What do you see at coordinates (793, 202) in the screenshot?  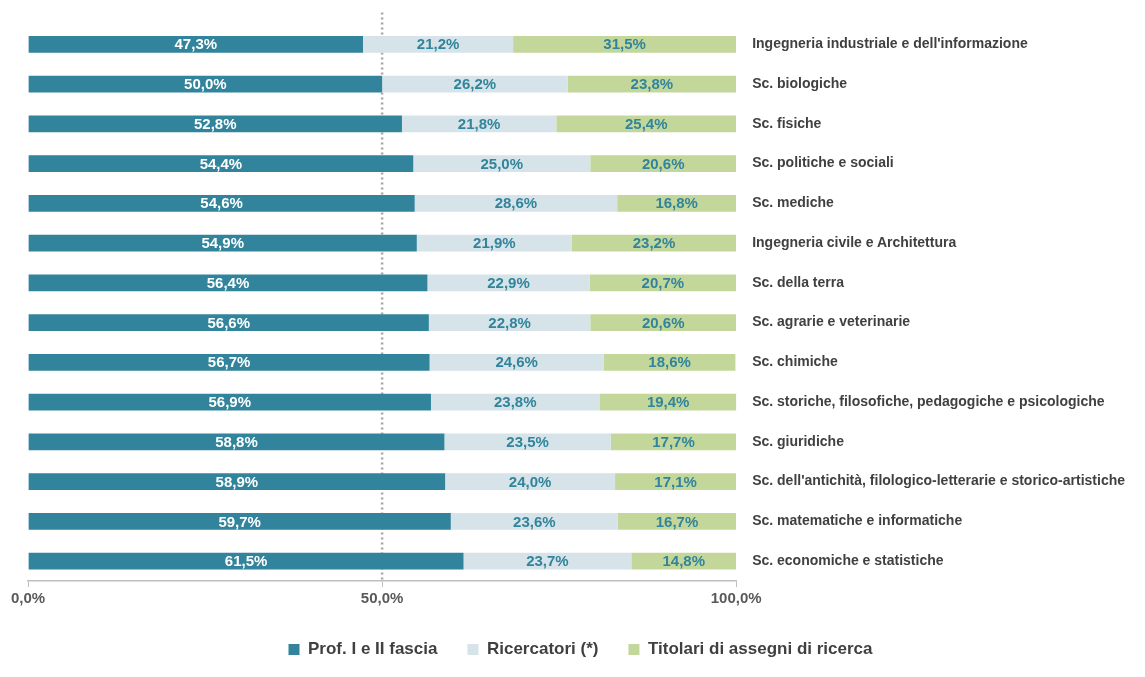 I see `y-tick-label: Sc. mediche` at bounding box center [793, 202].